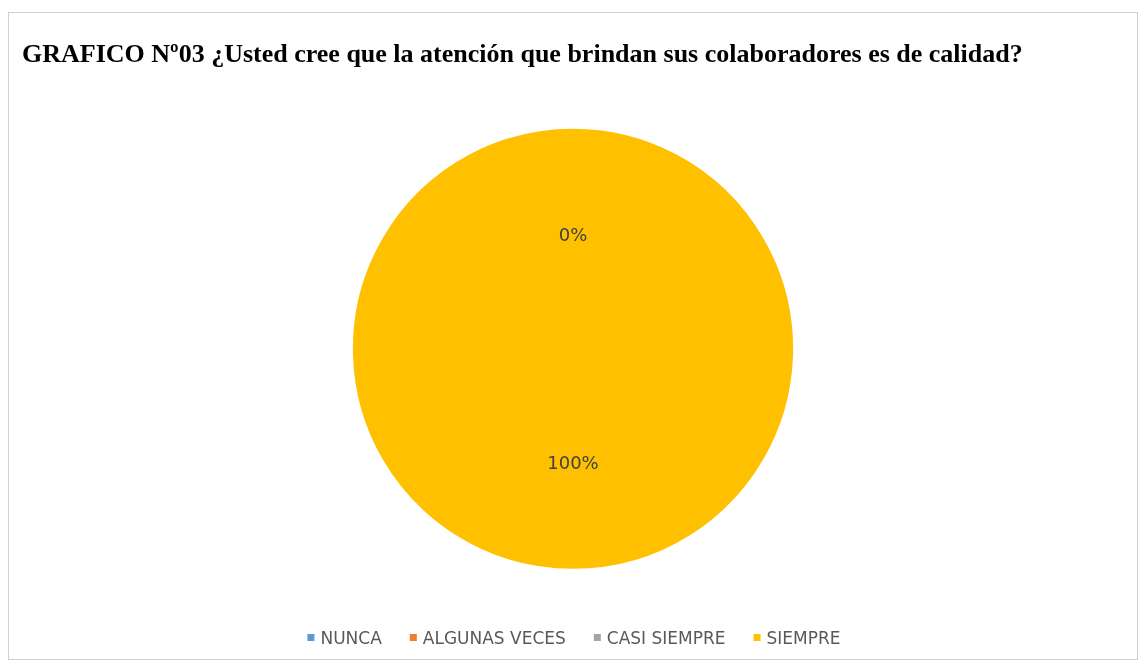 The image size is (1148, 666). What do you see at coordinates (494, 637) in the screenshot?
I see `legend-label: ALGUNAS VECES` at bounding box center [494, 637].